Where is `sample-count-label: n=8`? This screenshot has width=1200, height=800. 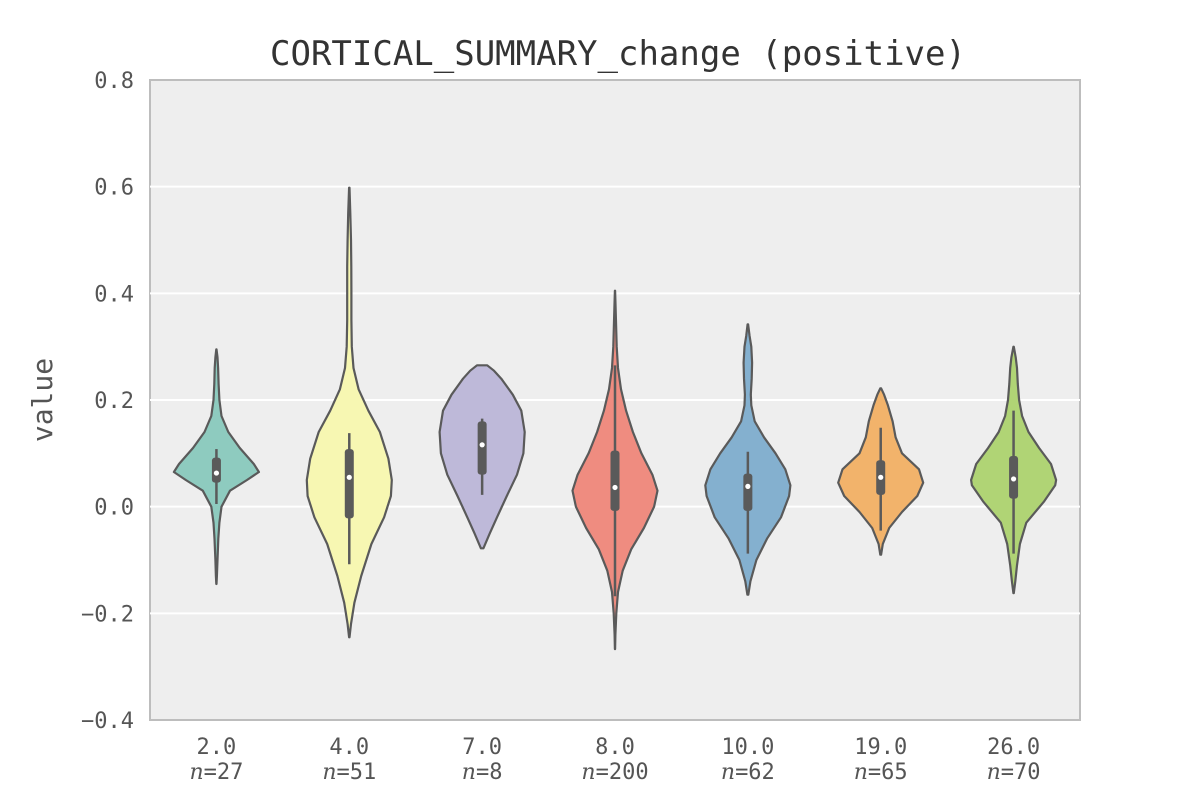
sample-count-label: n=8 is located at coordinates (482, 772).